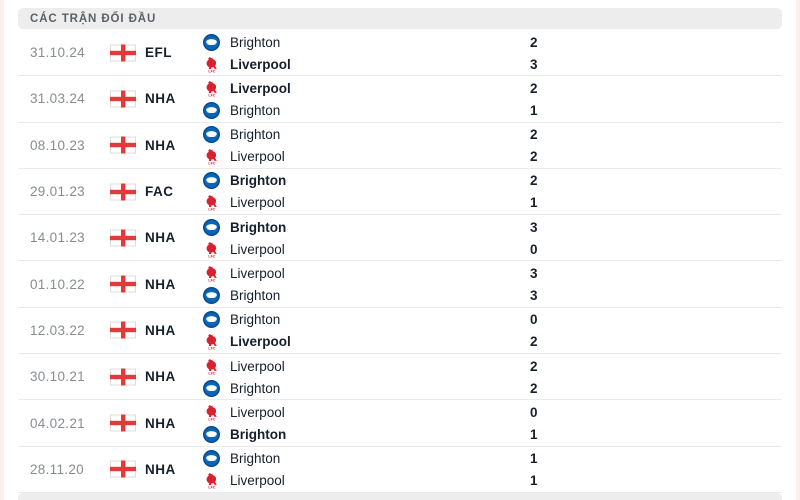  Describe the element at coordinates (400, 423) in the screenshot. I see `match-row: 04.02.21 NHA LFC Liverpool Brighton 0 1` at that location.